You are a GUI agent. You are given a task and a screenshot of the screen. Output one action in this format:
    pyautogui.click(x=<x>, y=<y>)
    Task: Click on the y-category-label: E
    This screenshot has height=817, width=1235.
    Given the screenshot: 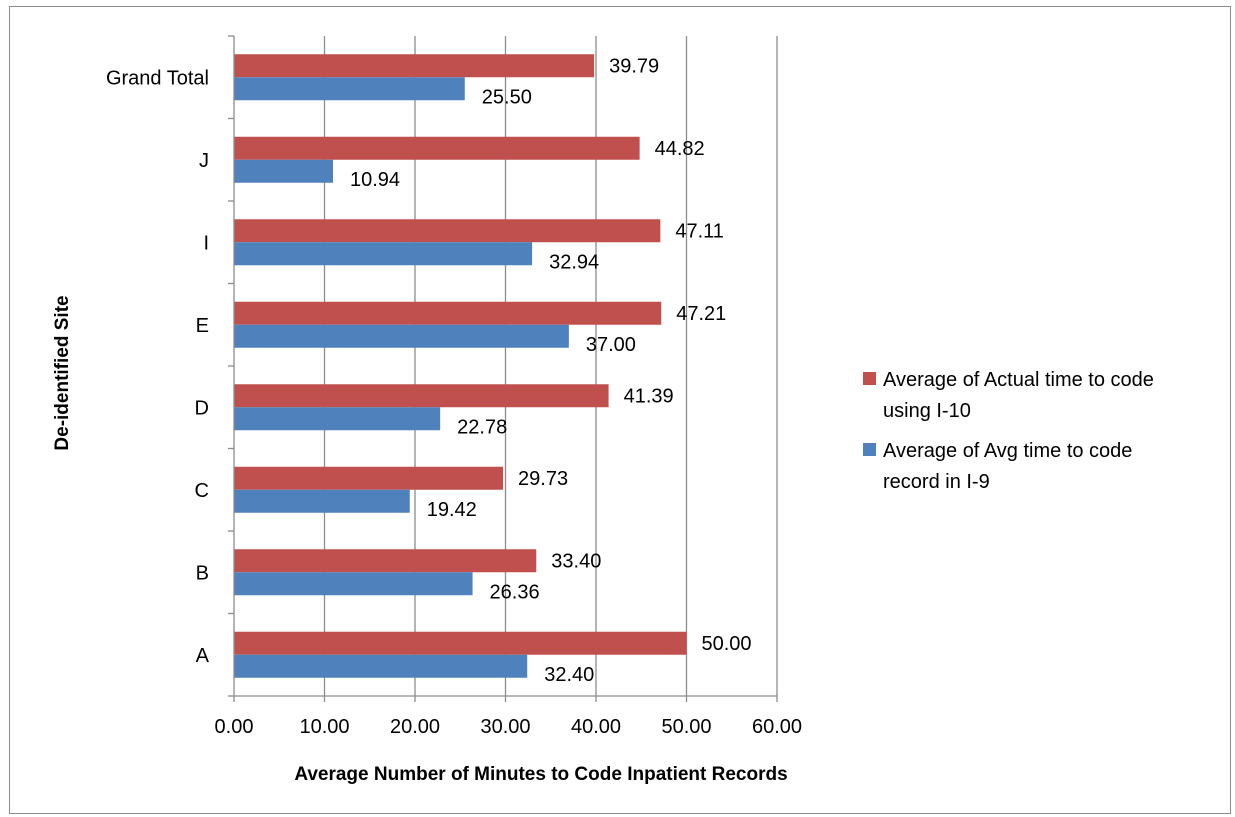 What is the action you would take?
    pyautogui.click(x=202, y=326)
    